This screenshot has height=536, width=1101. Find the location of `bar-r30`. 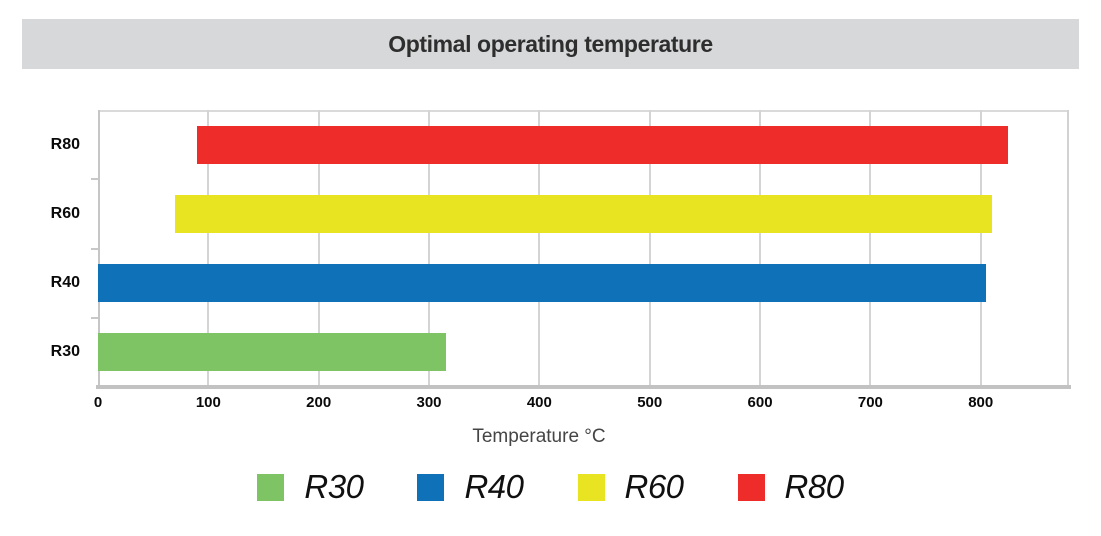

bar-r30 is located at coordinates (272, 352).